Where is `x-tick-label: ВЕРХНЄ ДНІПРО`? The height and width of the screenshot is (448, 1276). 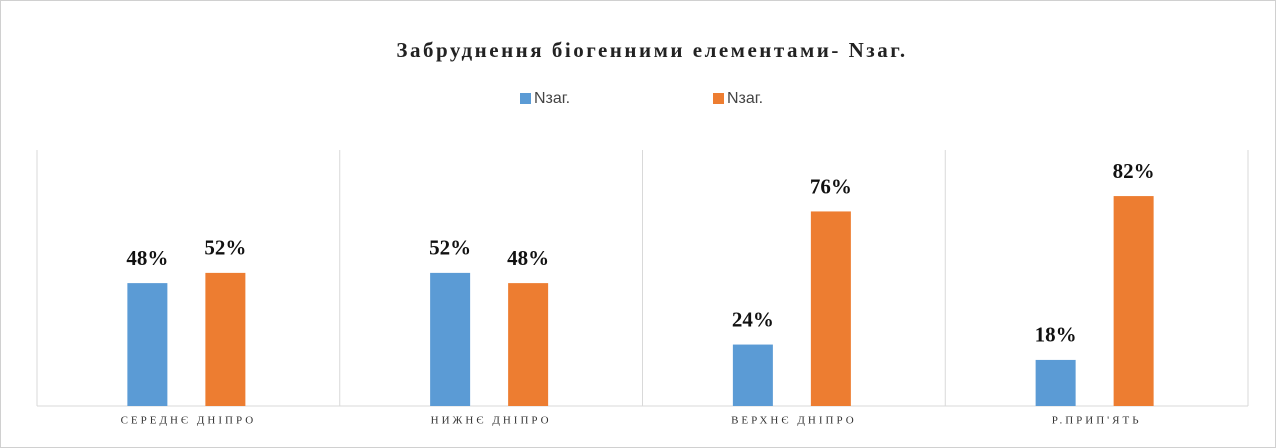
x-tick-label: ВЕРХНЄ ДНІПРО is located at coordinates (794, 421).